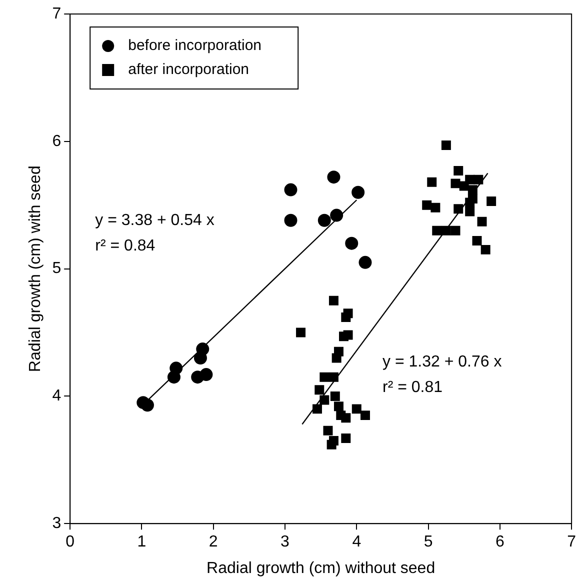  I want to click on annotation: r² = 0.84, so click(125, 245).